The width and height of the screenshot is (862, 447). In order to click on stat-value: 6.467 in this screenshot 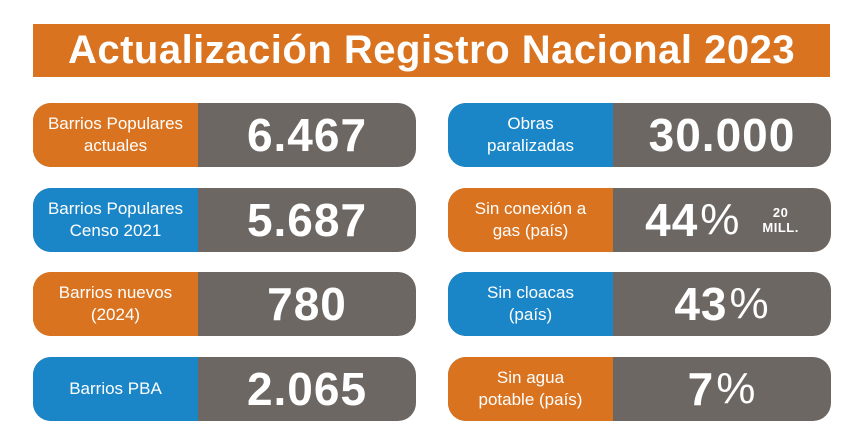, I will do `click(307, 135)`.